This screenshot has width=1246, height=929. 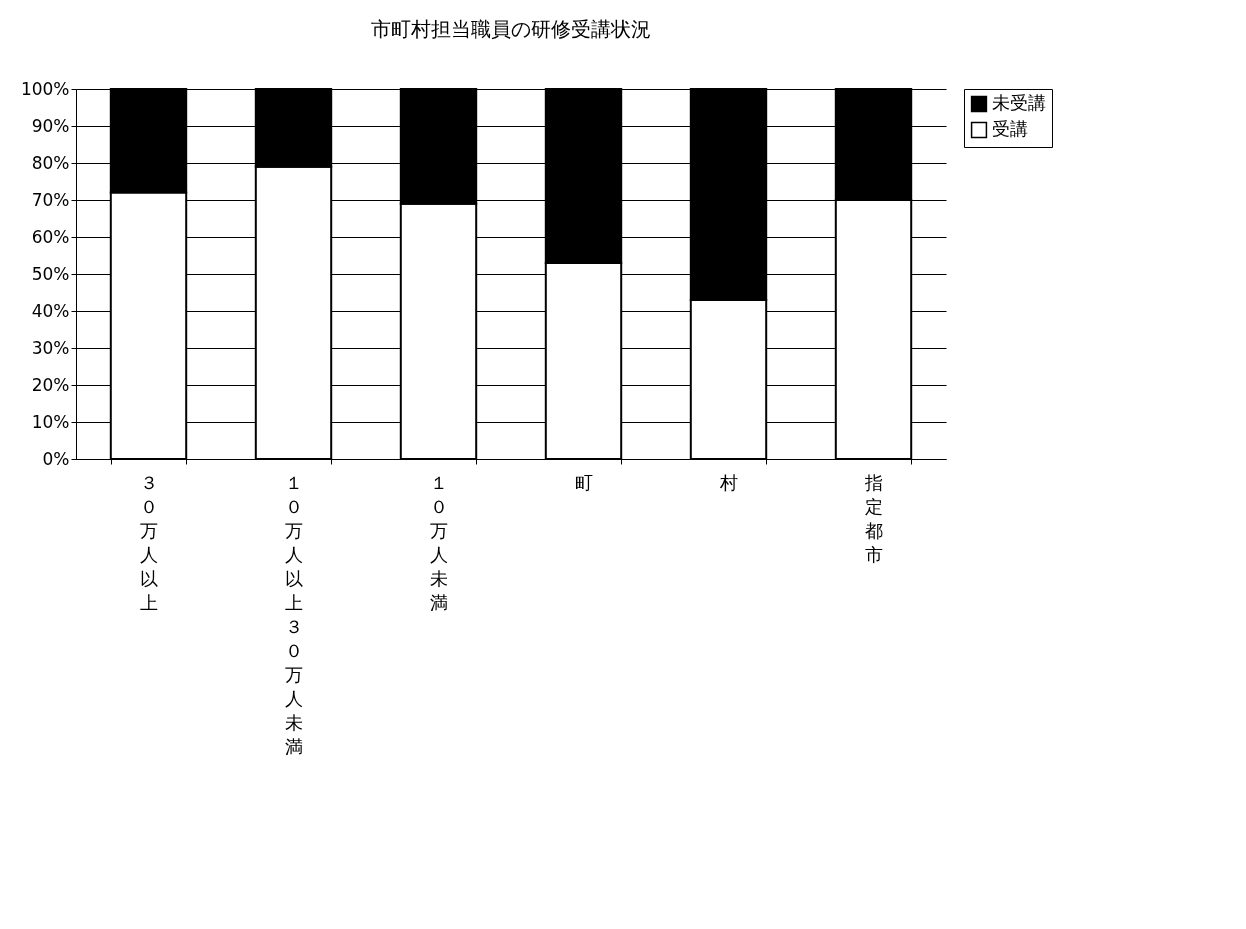 I want to click on x-tick-label: 指定都市, so click(x=873, y=518).